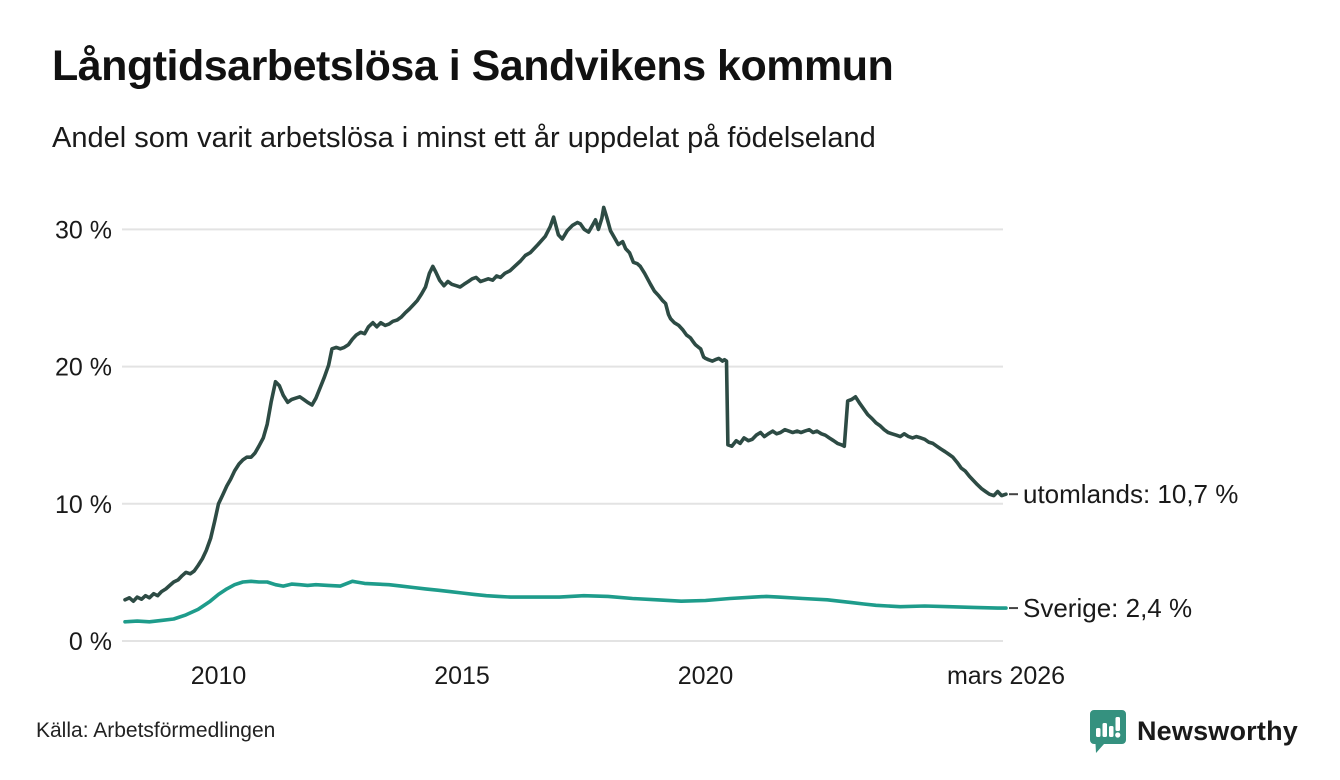 The image size is (1340, 780). I want to click on series-line-Sverige, so click(565, 601).